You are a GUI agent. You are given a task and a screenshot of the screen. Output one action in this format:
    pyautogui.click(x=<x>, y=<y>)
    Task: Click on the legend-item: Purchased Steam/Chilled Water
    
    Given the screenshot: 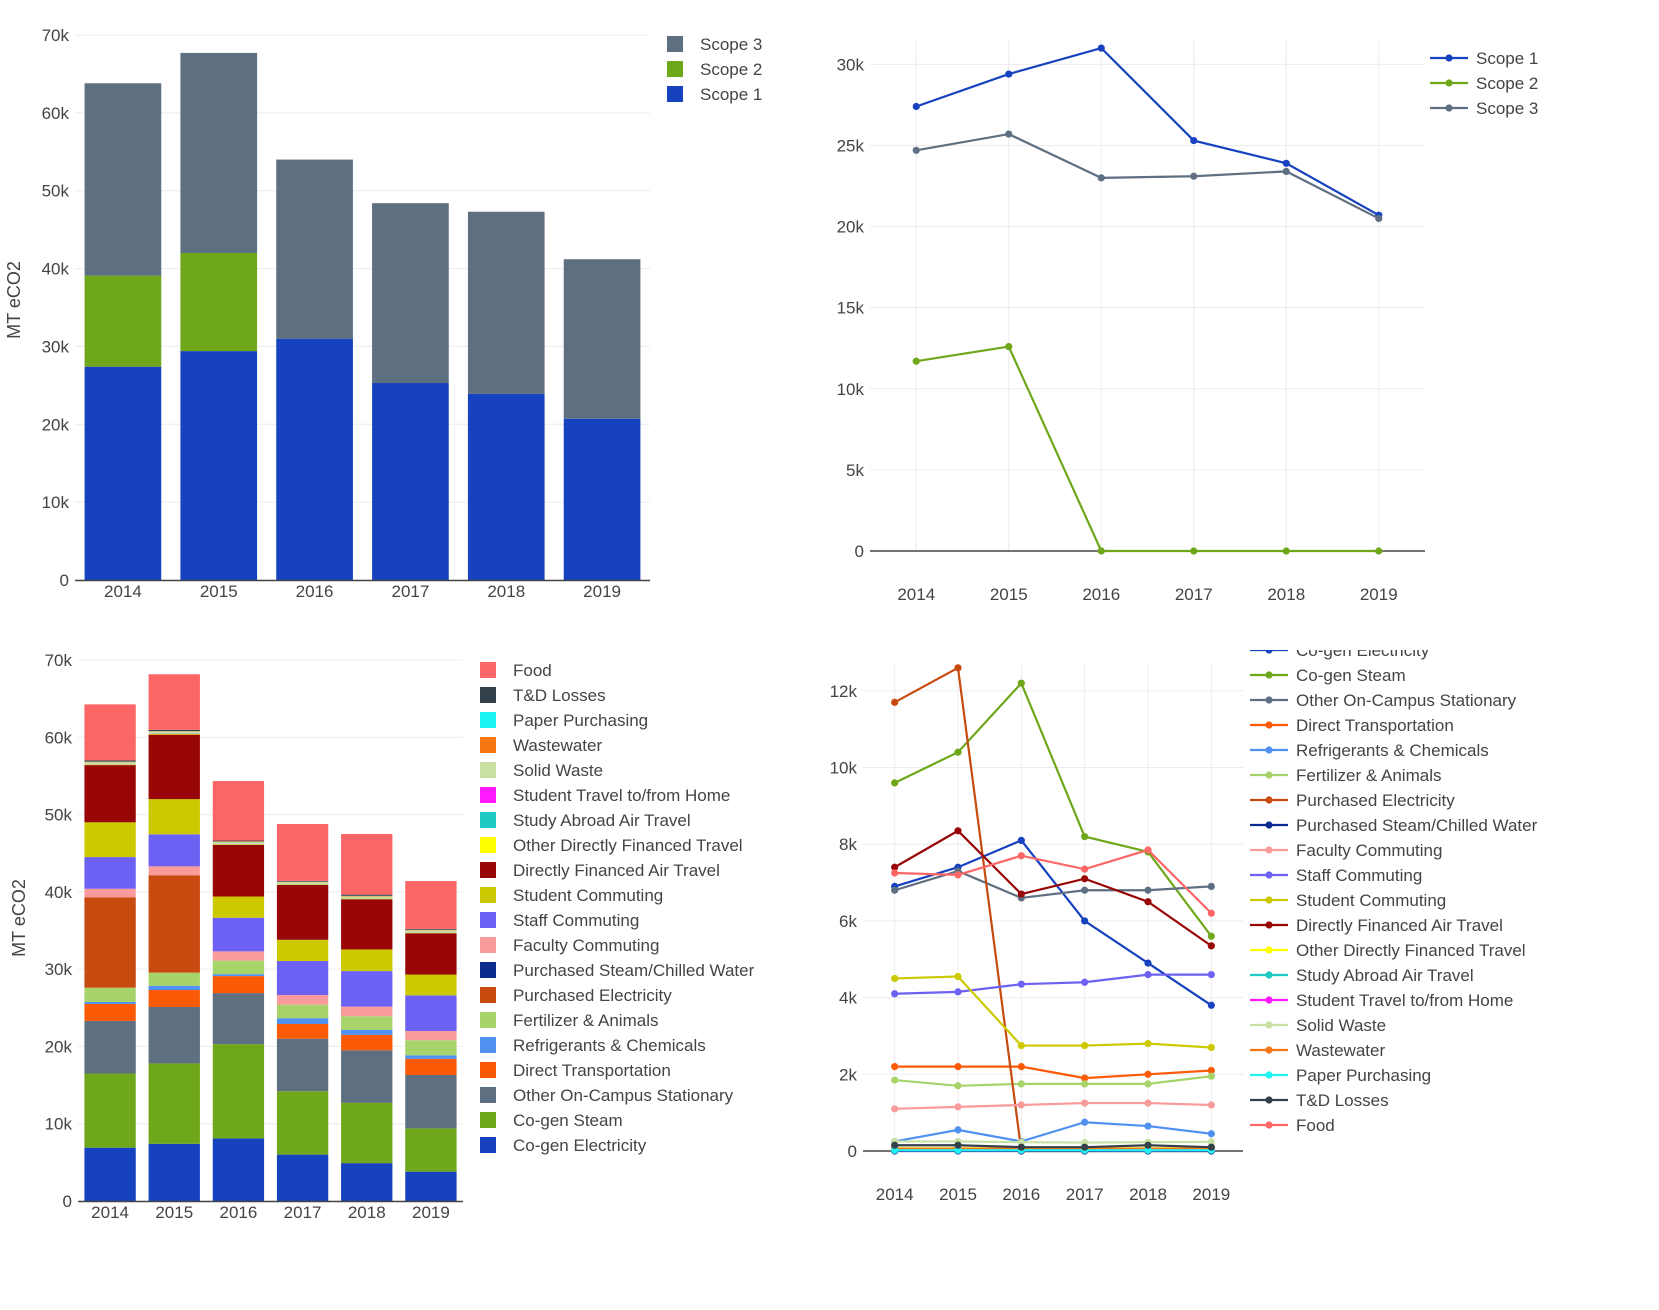 What is the action you would take?
    pyautogui.click(x=617, y=970)
    